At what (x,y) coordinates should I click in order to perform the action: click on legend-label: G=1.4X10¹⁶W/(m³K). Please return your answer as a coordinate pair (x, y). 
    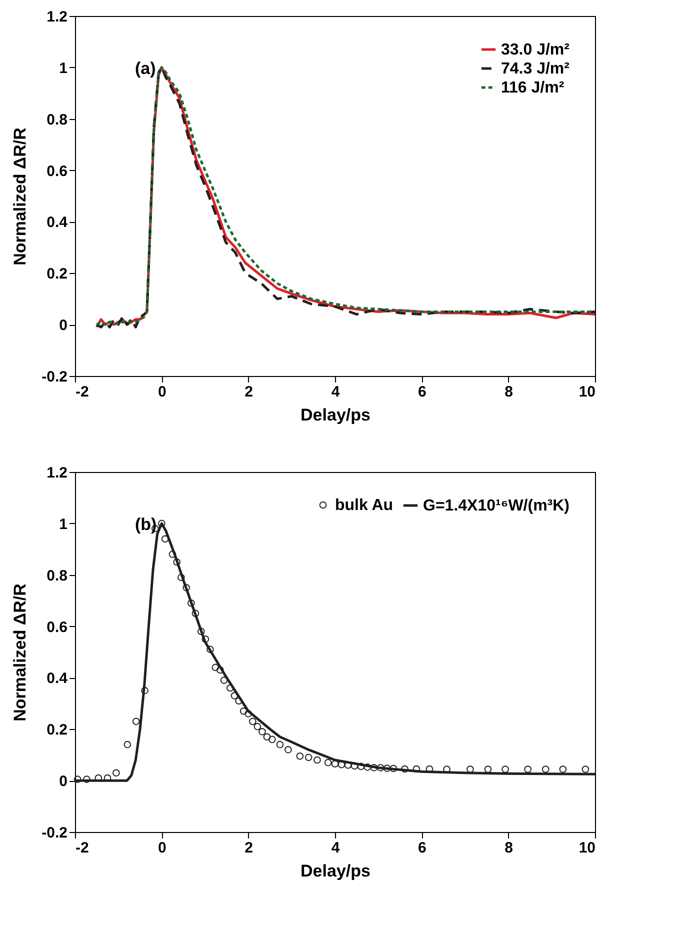
    Looking at the image, I should click on (496, 506).